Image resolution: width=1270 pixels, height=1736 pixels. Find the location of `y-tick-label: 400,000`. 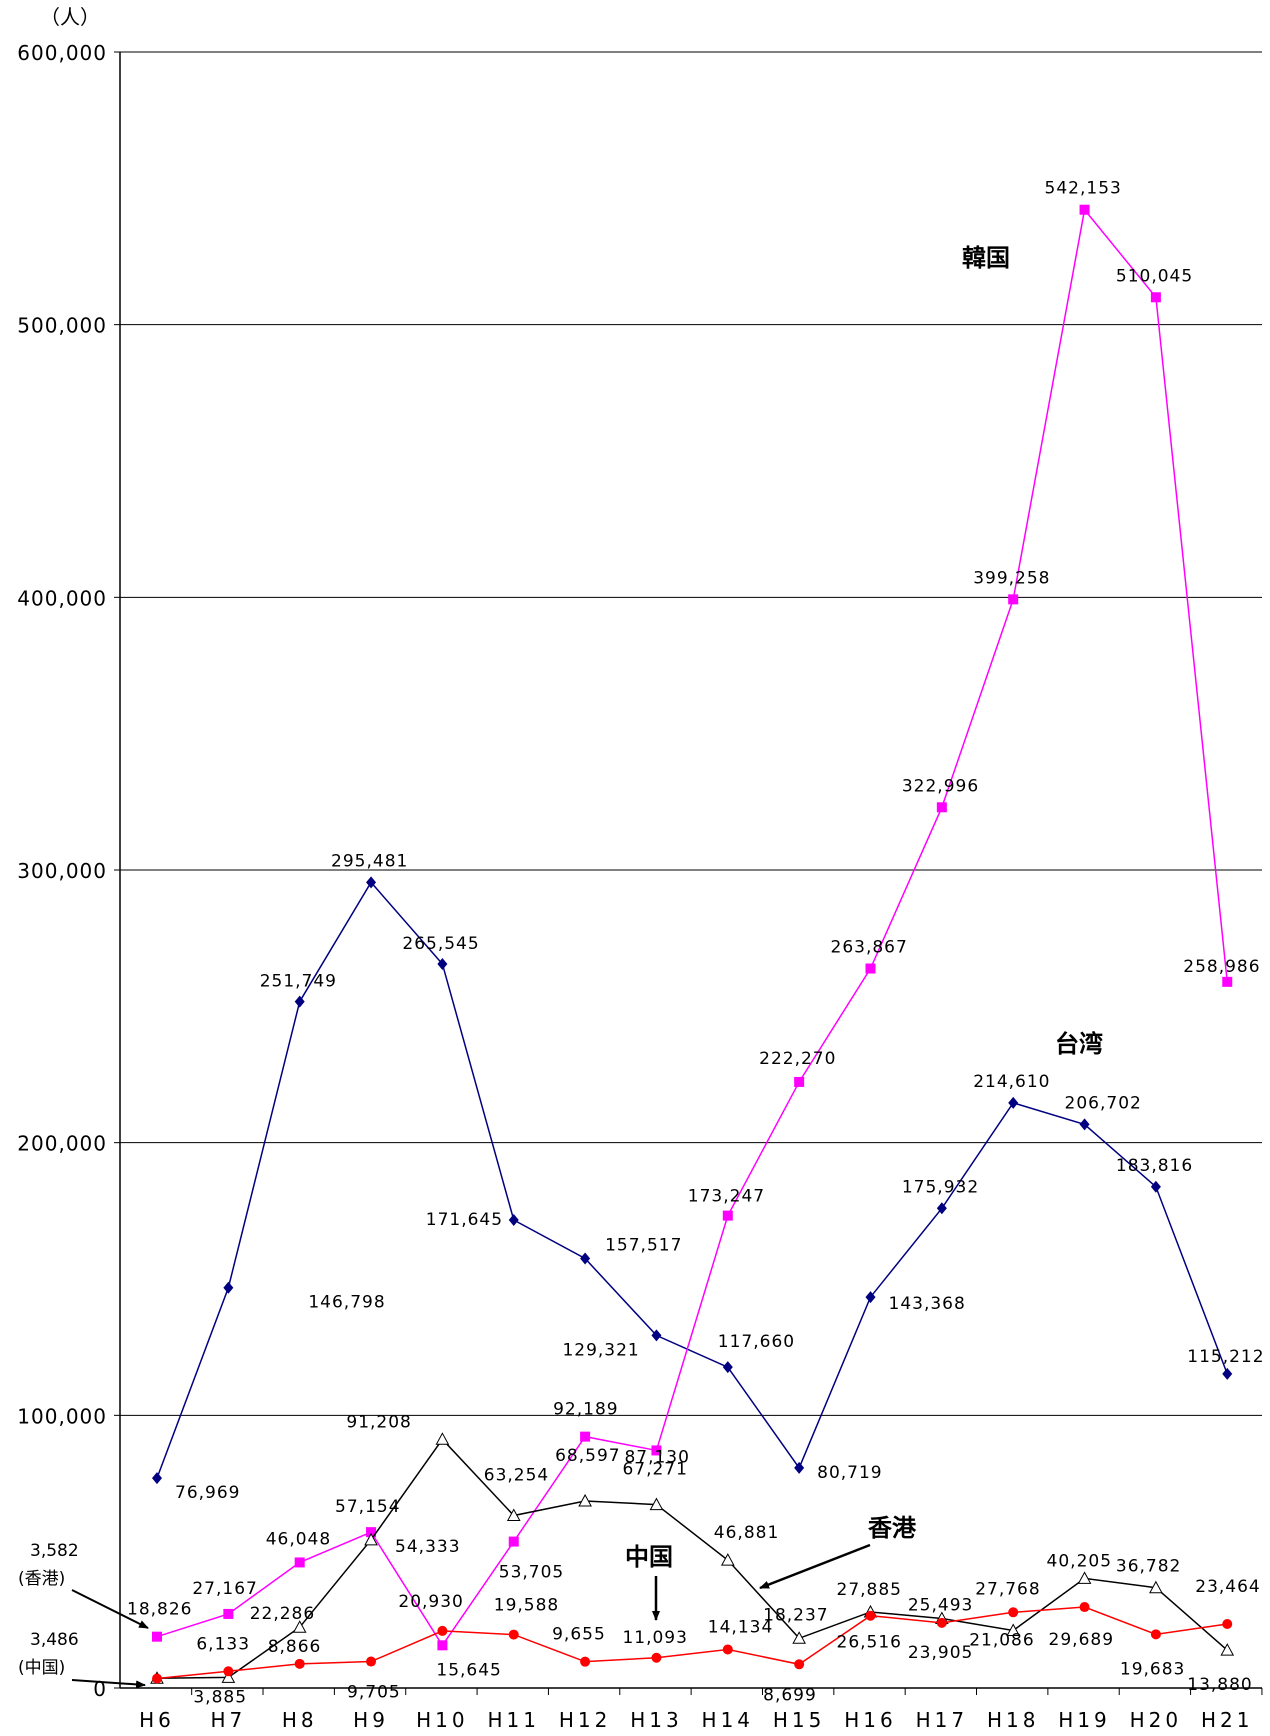

y-tick-label: 400,000 is located at coordinates (62, 598).